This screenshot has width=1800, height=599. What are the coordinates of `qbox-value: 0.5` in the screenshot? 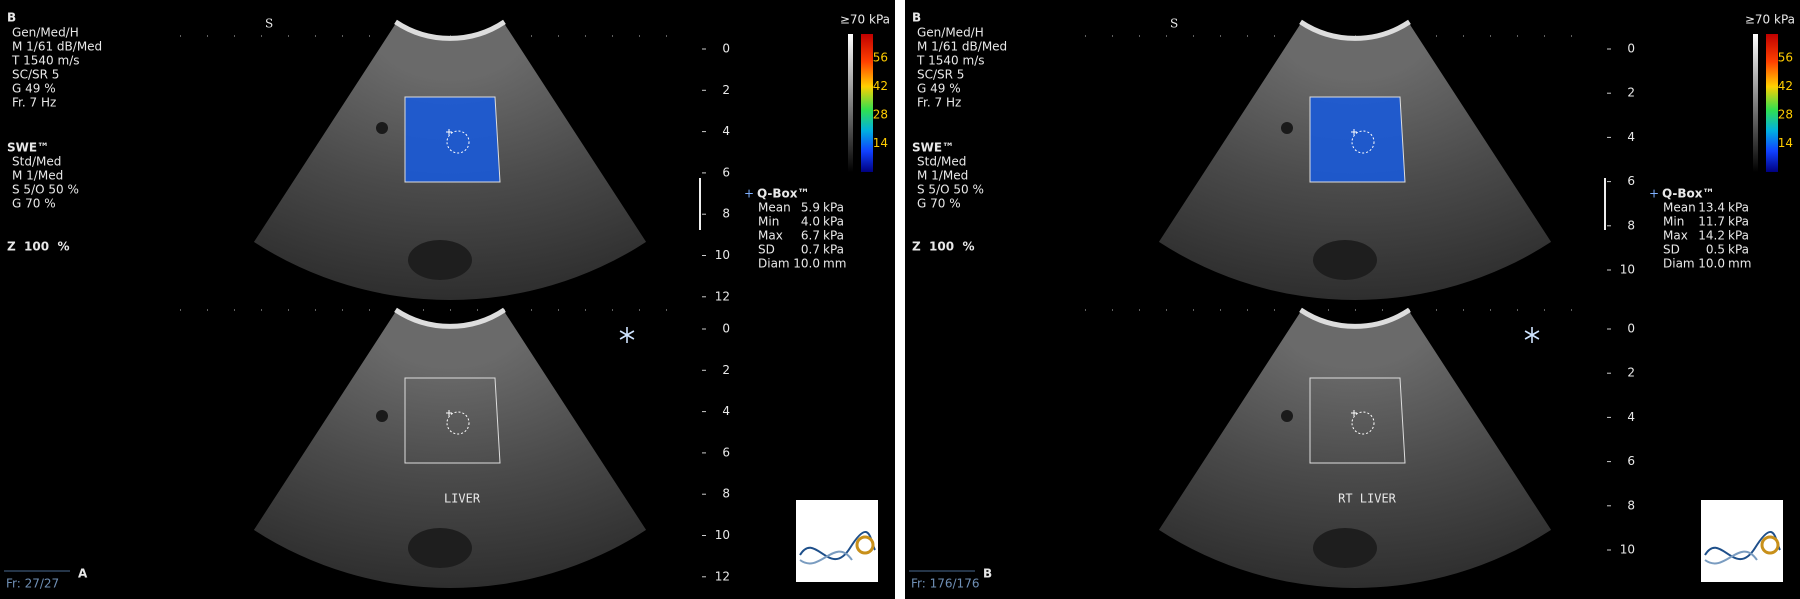 It's located at (1715, 250).